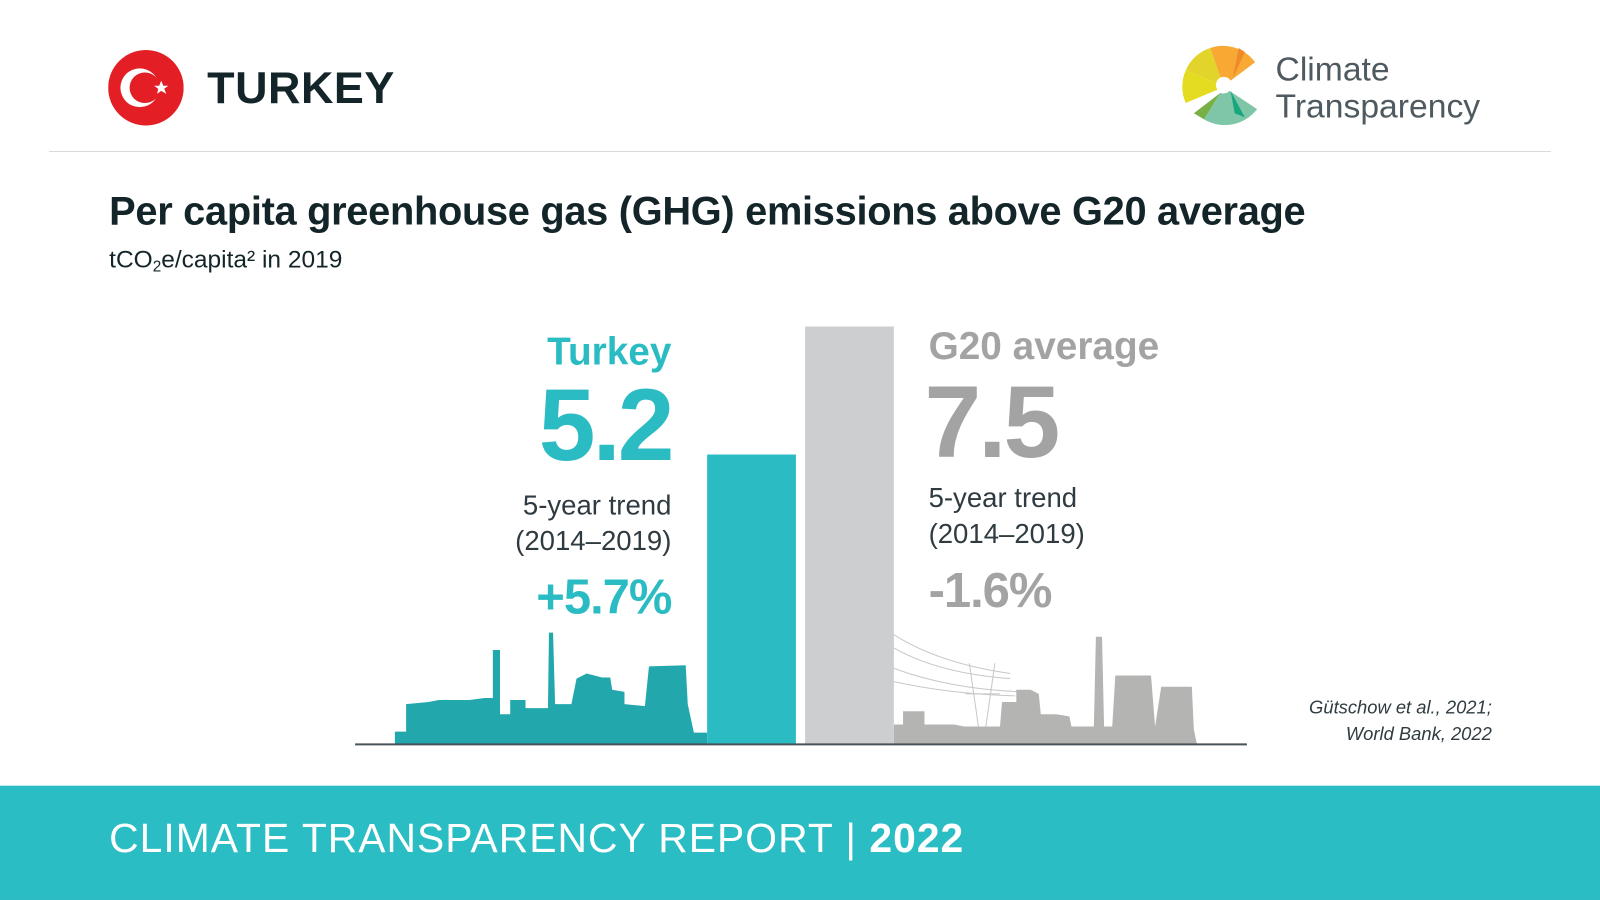  What do you see at coordinates (537, 839) in the screenshot?
I see `footer-text: CLIMATE TRANSPARENCY REPORT | 2022` at bounding box center [537, 839].